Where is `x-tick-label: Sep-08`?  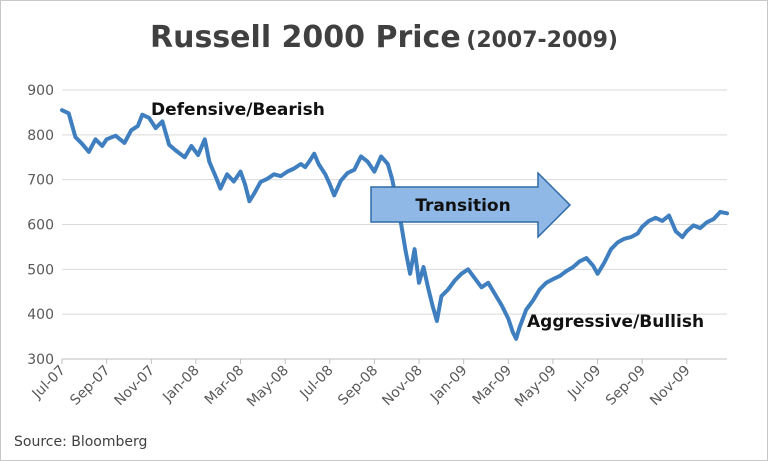
x-tick-label: Sep-08 is located at coordinates (358, 386).